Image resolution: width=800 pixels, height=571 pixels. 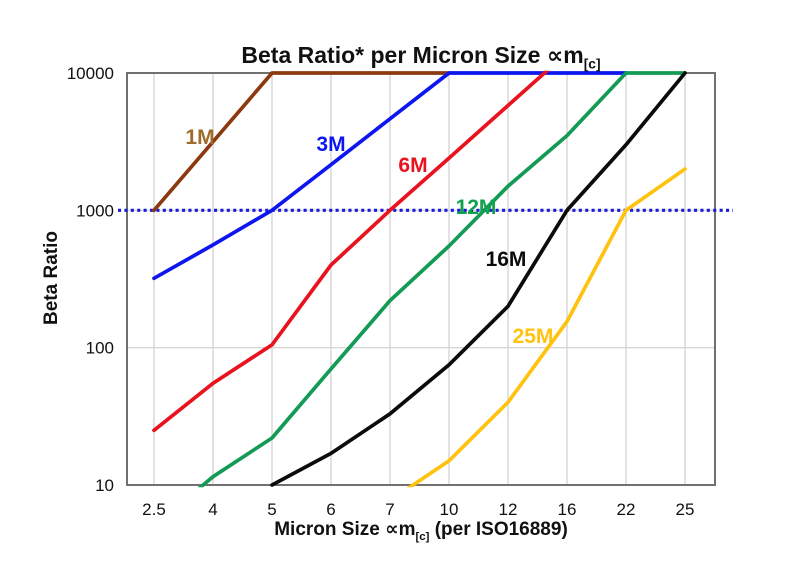 What do you see at coordinates (394, 55) in the screenshot?
I see `chart-title-text: Beta Ratio* per Micron Size` at bounding box center [394, 55].